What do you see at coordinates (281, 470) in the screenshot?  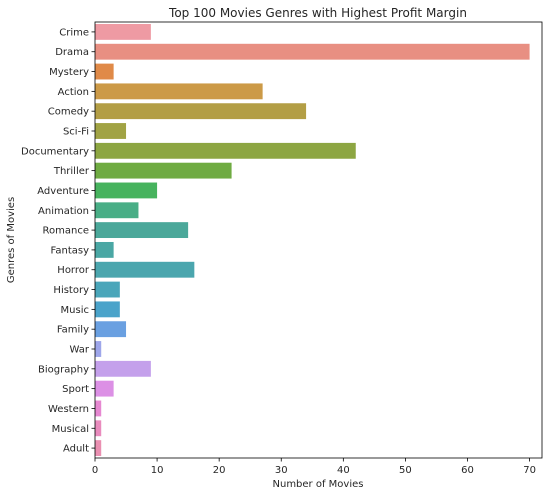 I see `x-tick-label-30: 30` at bounding box center [281, 470].